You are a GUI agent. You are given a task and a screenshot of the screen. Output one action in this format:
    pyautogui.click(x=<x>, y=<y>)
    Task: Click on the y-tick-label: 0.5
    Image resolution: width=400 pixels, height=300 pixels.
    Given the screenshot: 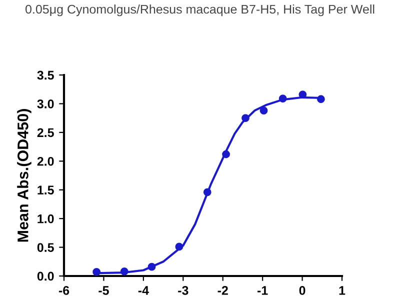 What is the action you would take?
    pyautogui.click(x=45, y=247)
    